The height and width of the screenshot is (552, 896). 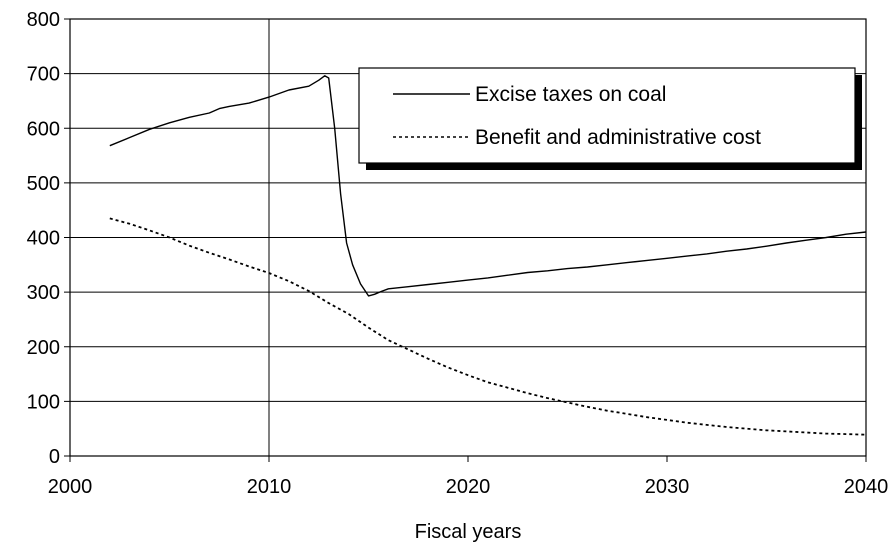 I want to click on x-tick-label: 2010, so click(x=269, y=487).